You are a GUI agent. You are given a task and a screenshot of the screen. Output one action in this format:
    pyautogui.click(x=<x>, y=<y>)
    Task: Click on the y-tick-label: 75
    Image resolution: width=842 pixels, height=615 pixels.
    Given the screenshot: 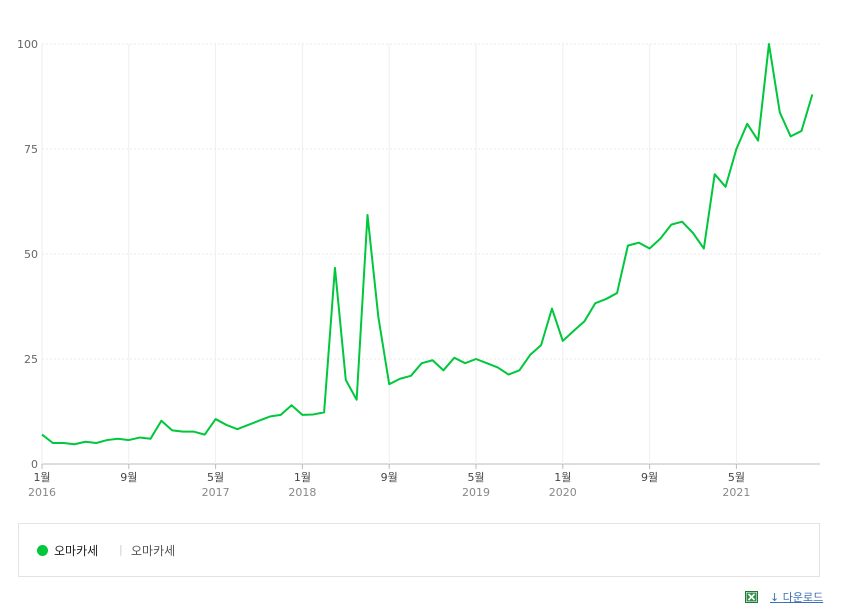 What is the action you would take?
    pyautogui.click(x=31, y=149)
    